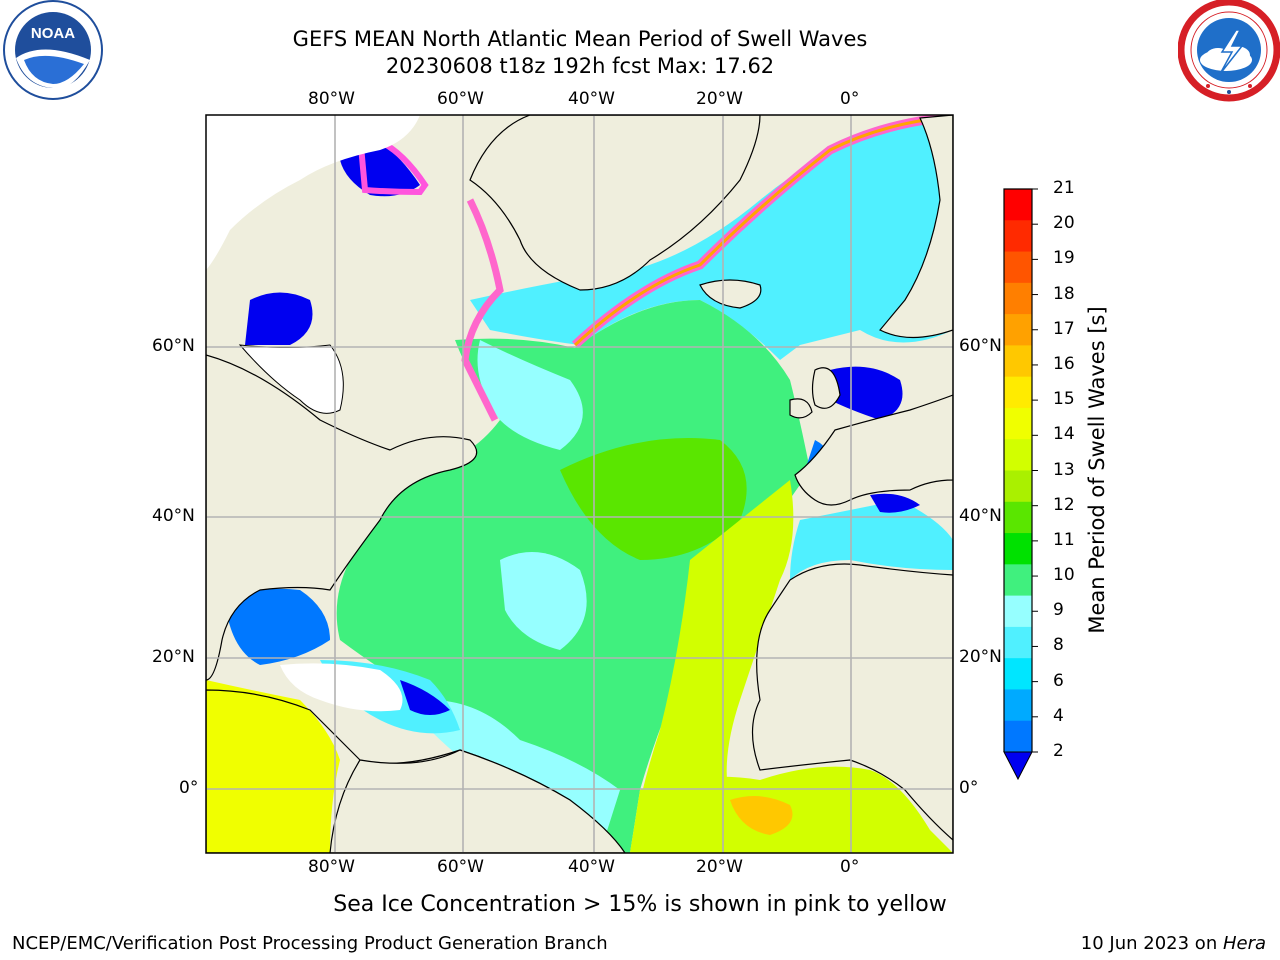 This screenshot has height=960, width=1280. What do you see at coordinates (719, 867) in the screenshot?
I see `lon-label-bottom-20w: 20°W` at bounding box center [719, 867].